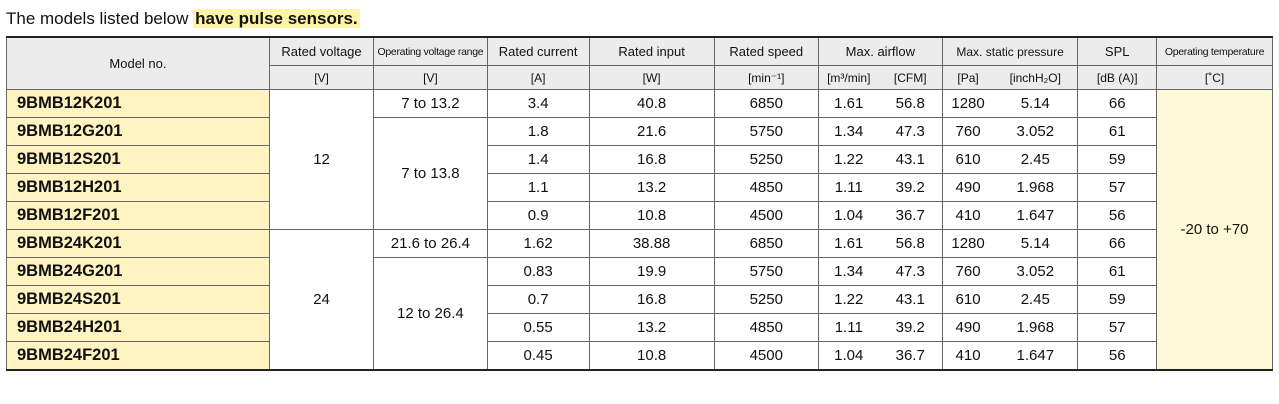  Describe the element at coordinates (766, 51) in the screenshot. I see `header-rated-speed: Rated speed` at that location.